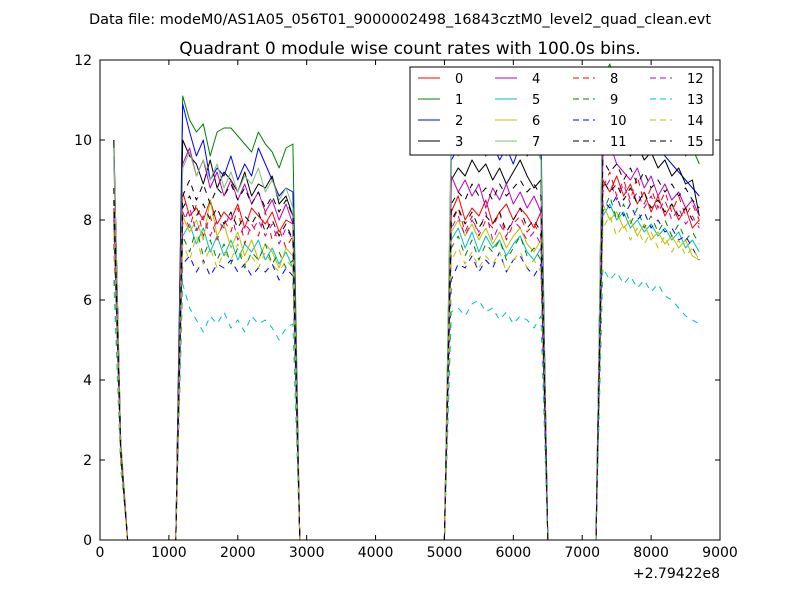 The image size is (800, 600). I want to click on legend-label-11: 11, so click(618, 142).